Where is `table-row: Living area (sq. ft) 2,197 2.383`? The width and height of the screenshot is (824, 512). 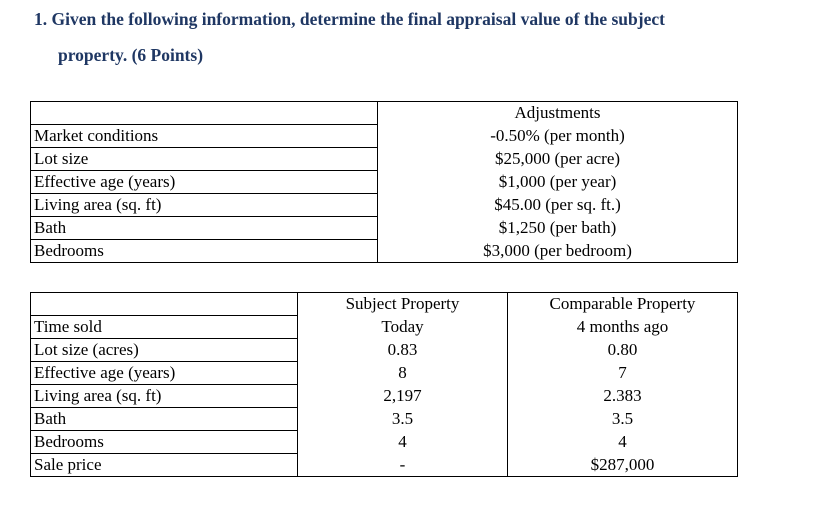
table-row: Living area (sq. ft) 2,197 2.383 is located at coordinates (384, 396).